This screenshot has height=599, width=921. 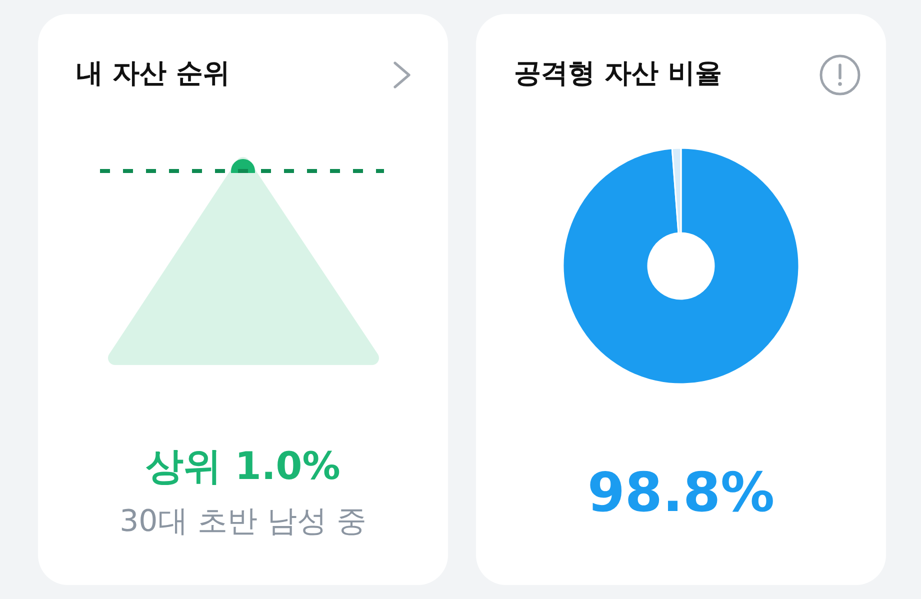 What do you see at coordinates (618, 74) in the screenshot?
I see `chart-title: 공격형 자산 비율` at bounding box center [618, 74].